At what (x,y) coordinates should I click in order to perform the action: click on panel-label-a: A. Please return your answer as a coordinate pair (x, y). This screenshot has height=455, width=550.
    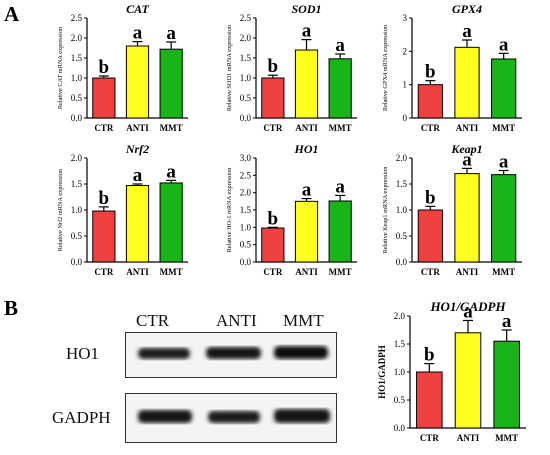
    Looking at the image, I should click on (12, 14).